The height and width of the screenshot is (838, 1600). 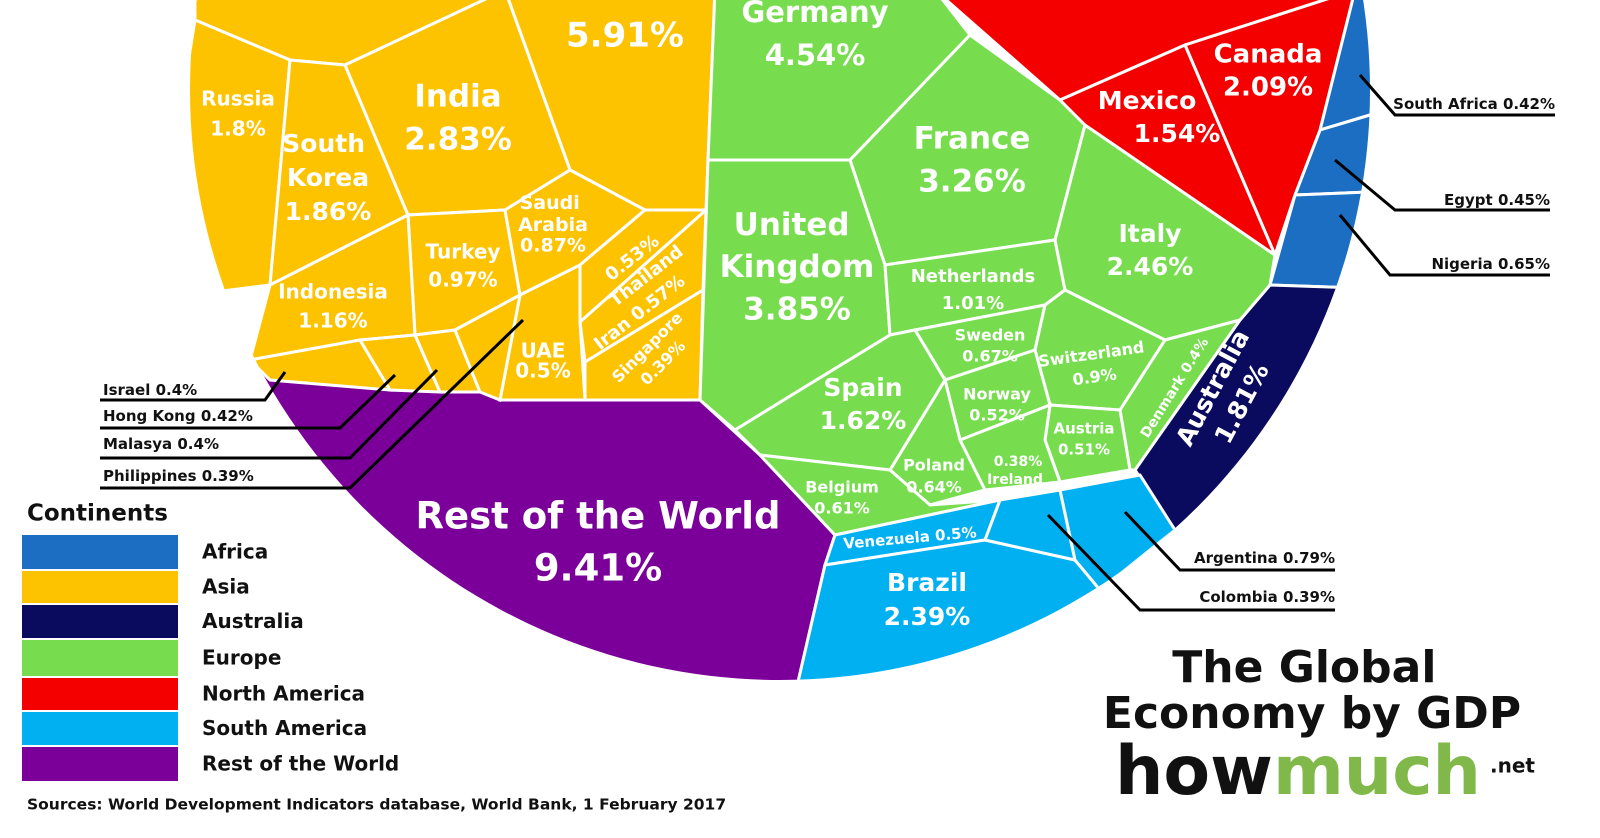 What do you see at coordinates (238, 99) in the screenshot?
I see `cell-name: Russia` at bounding box center [238, 99].